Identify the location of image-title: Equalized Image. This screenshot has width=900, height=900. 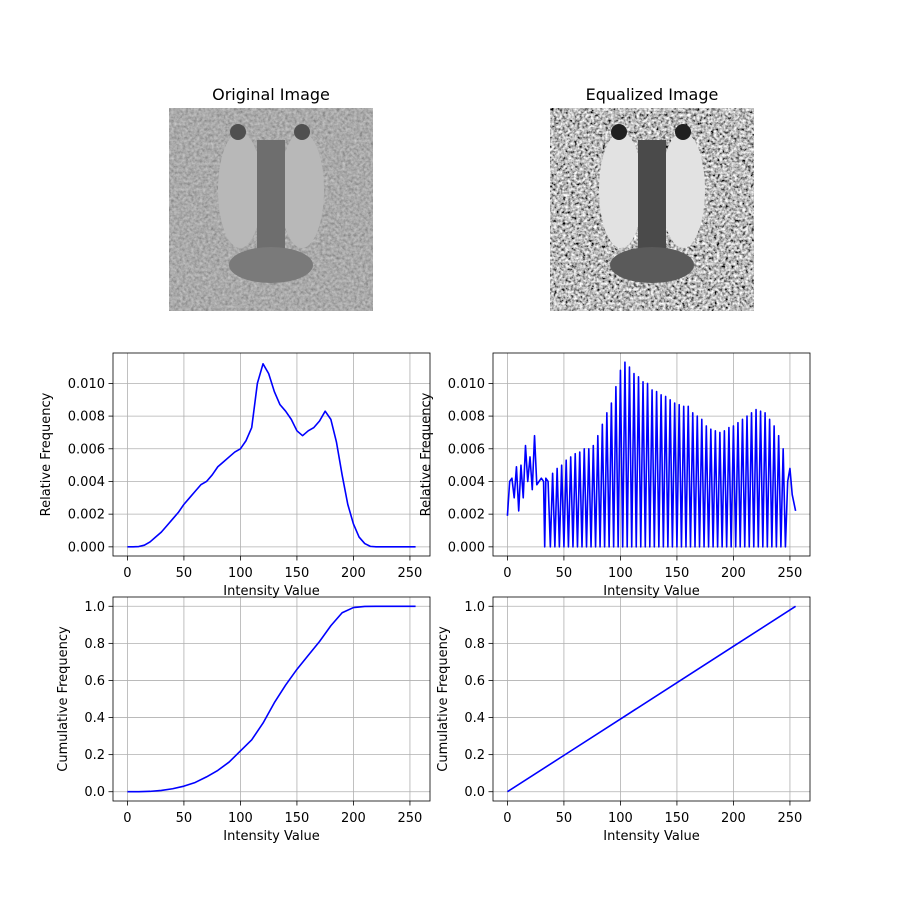
(652, 94).